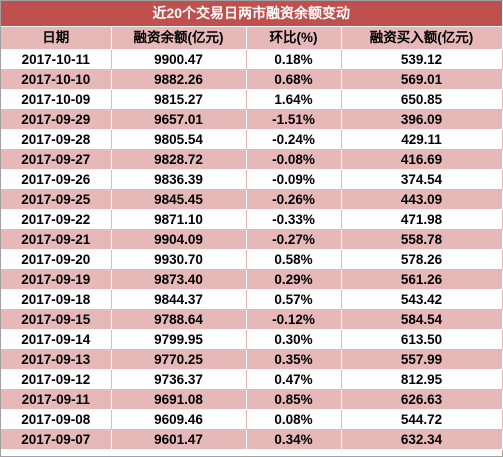 This screenshot has height=457, width=503. Describe the element at coordinates (56, 59) in the screenshot. I see `cell-date: 2017-10-11` at that location.